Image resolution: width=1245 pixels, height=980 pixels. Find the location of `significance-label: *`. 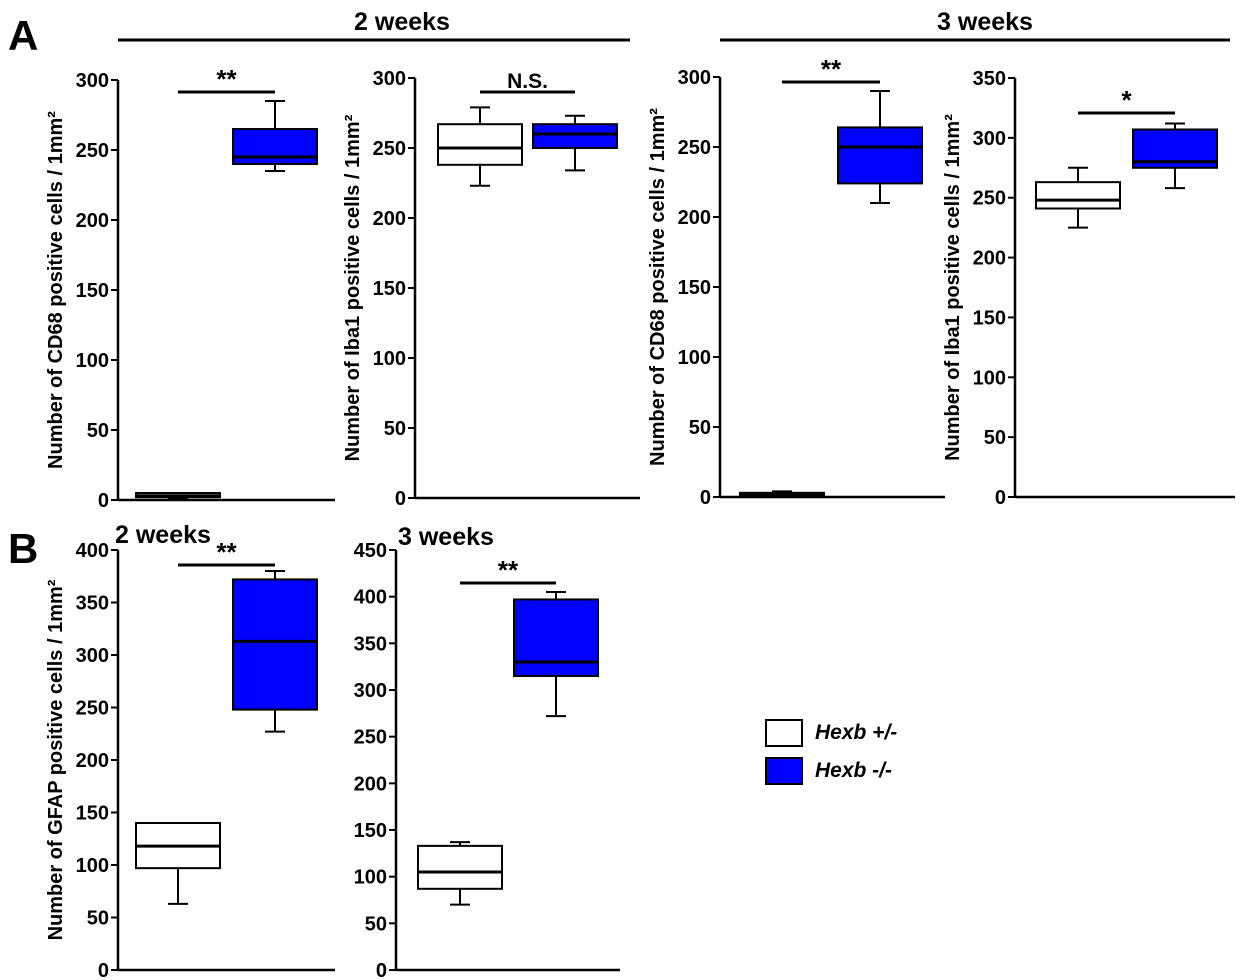

significance-label: * is located at coordinates (1126, 100).